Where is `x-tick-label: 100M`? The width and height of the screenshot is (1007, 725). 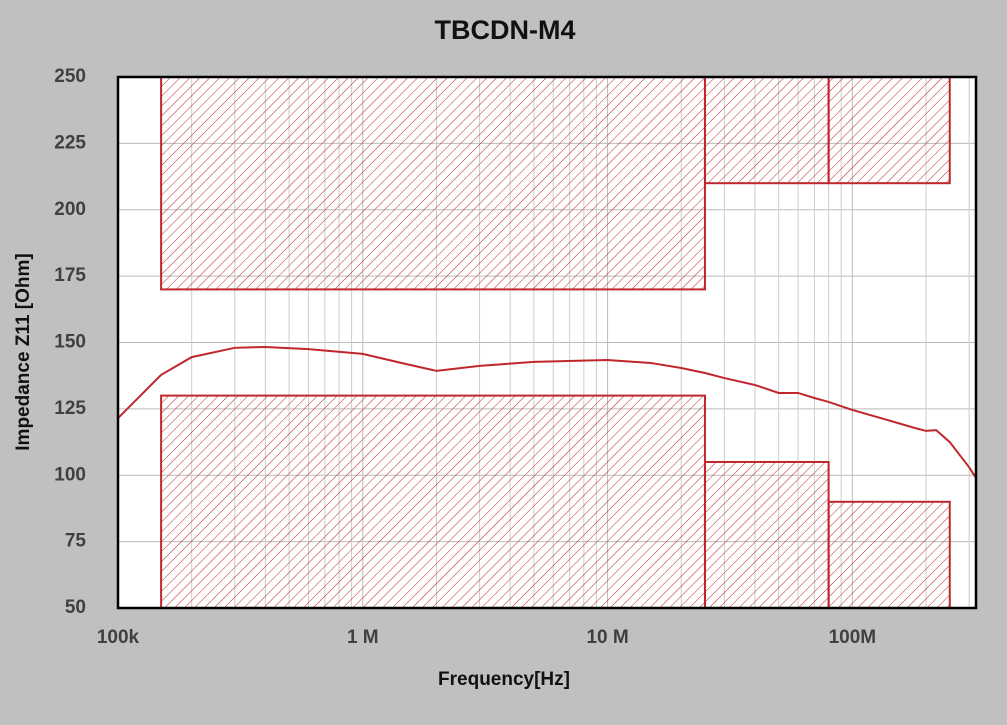
x-tick-label: 100M is located at coordinates (853, 637).